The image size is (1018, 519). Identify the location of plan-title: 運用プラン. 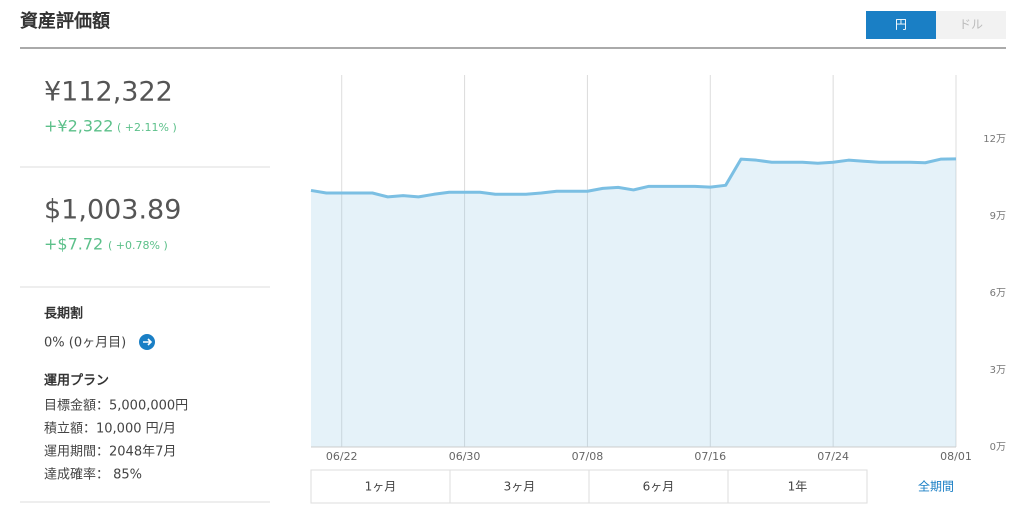
(76, 381).